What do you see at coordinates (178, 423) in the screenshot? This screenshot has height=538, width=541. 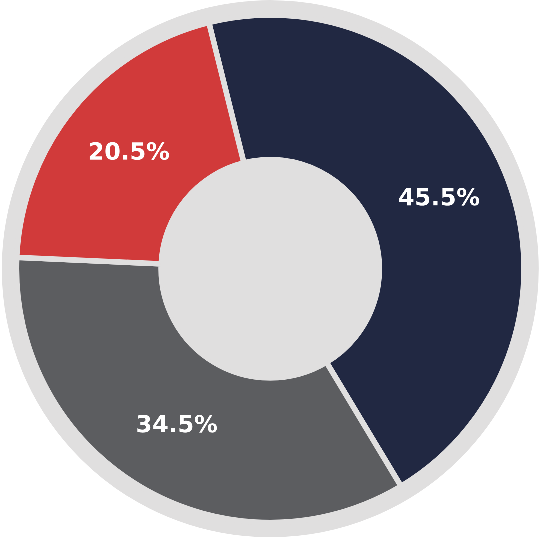 I see `data-label: 34.5%` at bounding box center [178, 423].